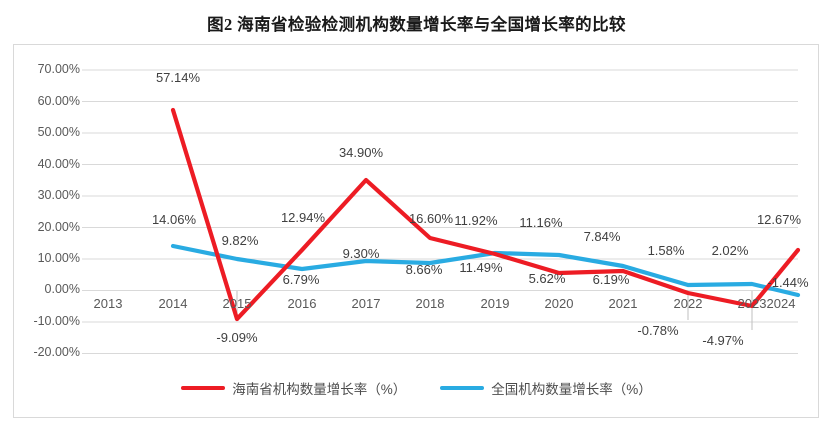  I want to click on data-label-hainan-2021: 6.19%, so click(611, 279).